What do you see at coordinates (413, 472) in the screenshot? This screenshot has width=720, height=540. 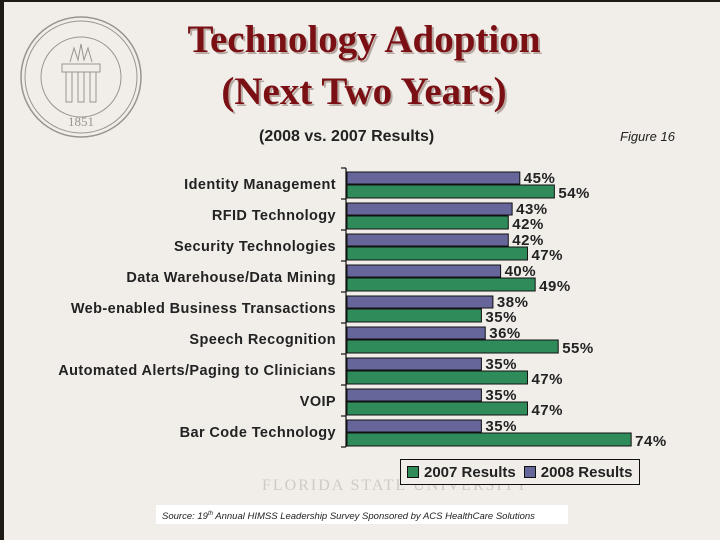 I see `legend-swatch-2007` at bounding box center [413, 472].